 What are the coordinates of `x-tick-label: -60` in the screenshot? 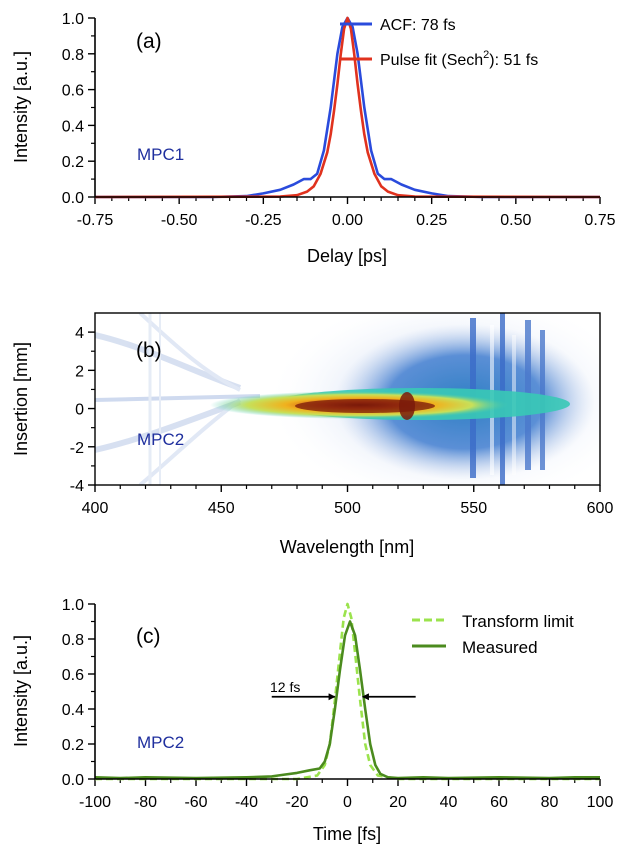 It's located at (195, 802).